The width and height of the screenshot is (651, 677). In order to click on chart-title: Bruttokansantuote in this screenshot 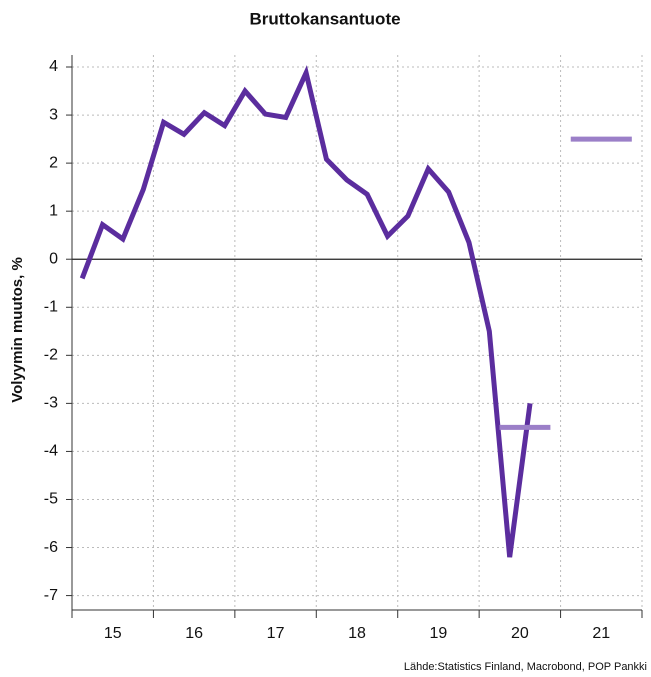, I will do `click(324, 18)`.